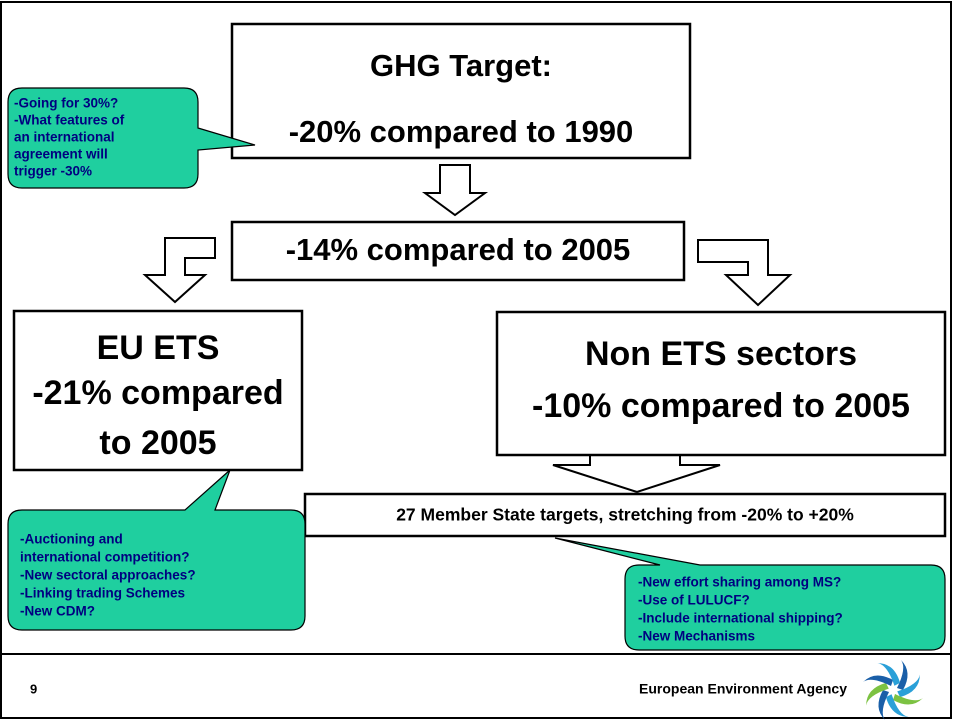 Image resolution: width=953 pixels, height=720 pixels. Describe the element at coordinates (179, 270) in the screenshot. I see `arrow-left` at that location.